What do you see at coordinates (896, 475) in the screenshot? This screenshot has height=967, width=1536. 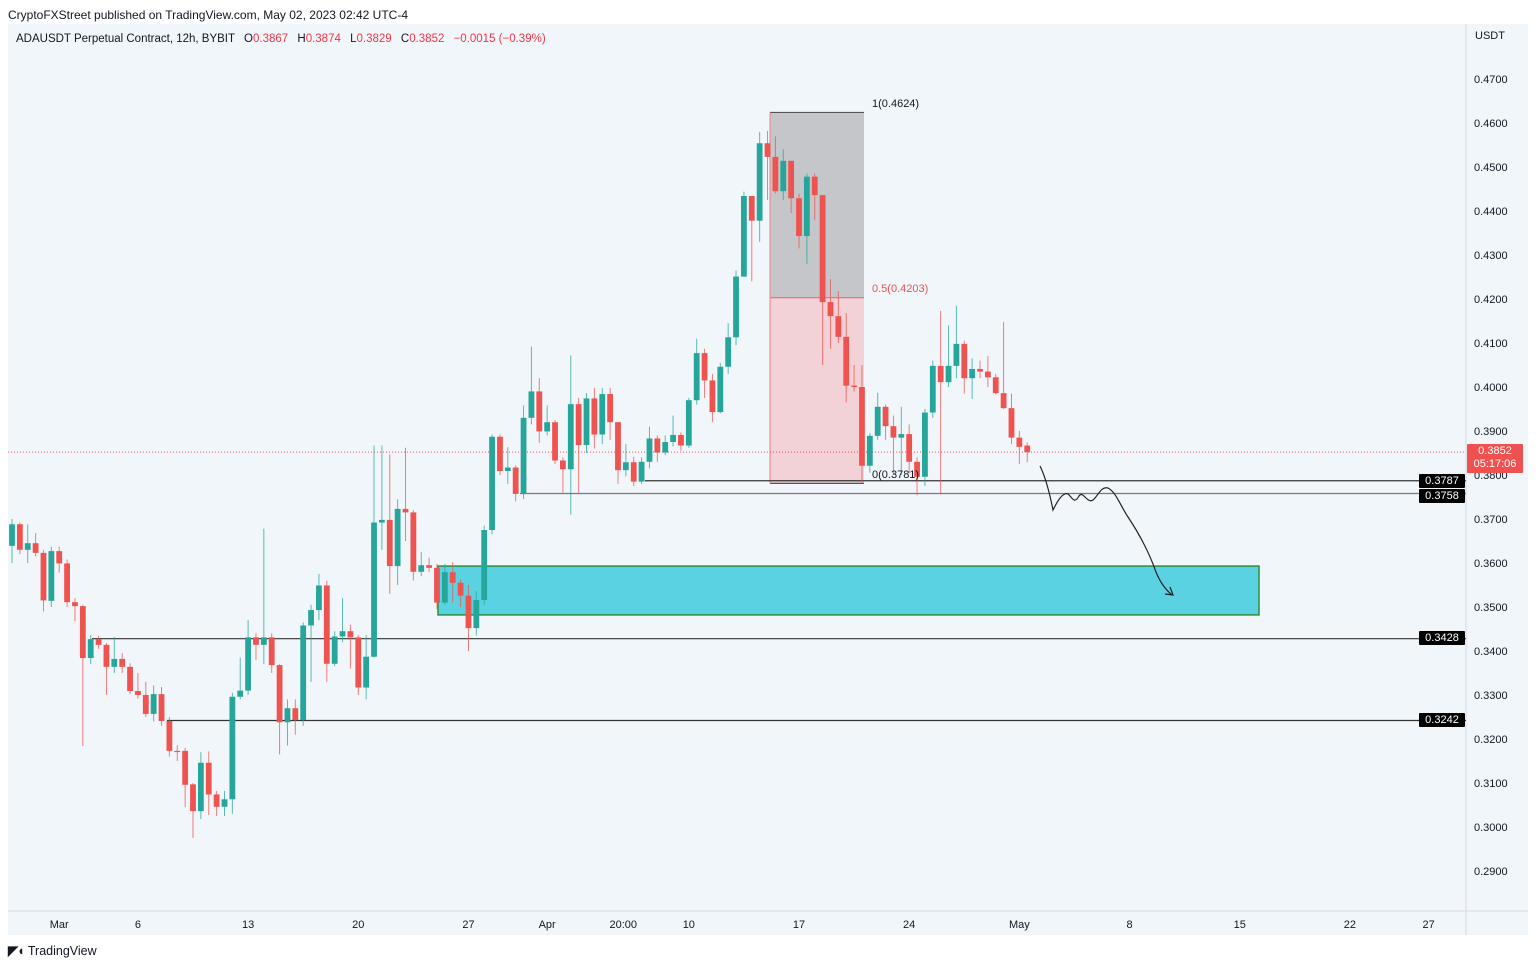 I see `fib-level-0-label: 0(0.3781)` at bounding box center [896, 475].